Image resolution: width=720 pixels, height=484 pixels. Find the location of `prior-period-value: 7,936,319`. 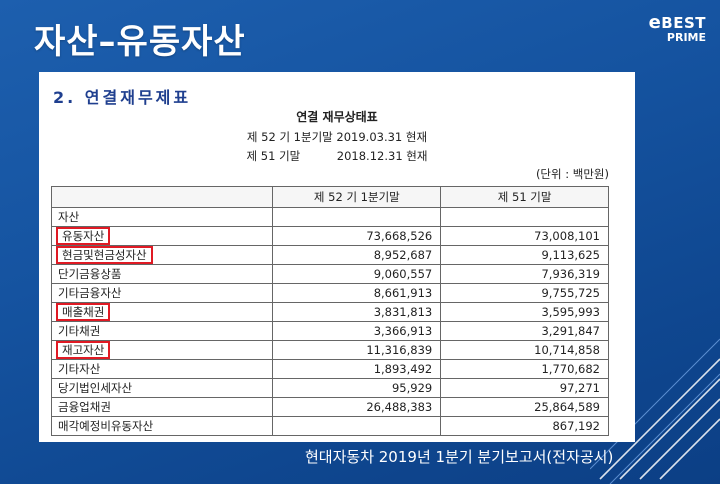

prior-period-value: 7,936,319 is located at coordinates (524, 274).